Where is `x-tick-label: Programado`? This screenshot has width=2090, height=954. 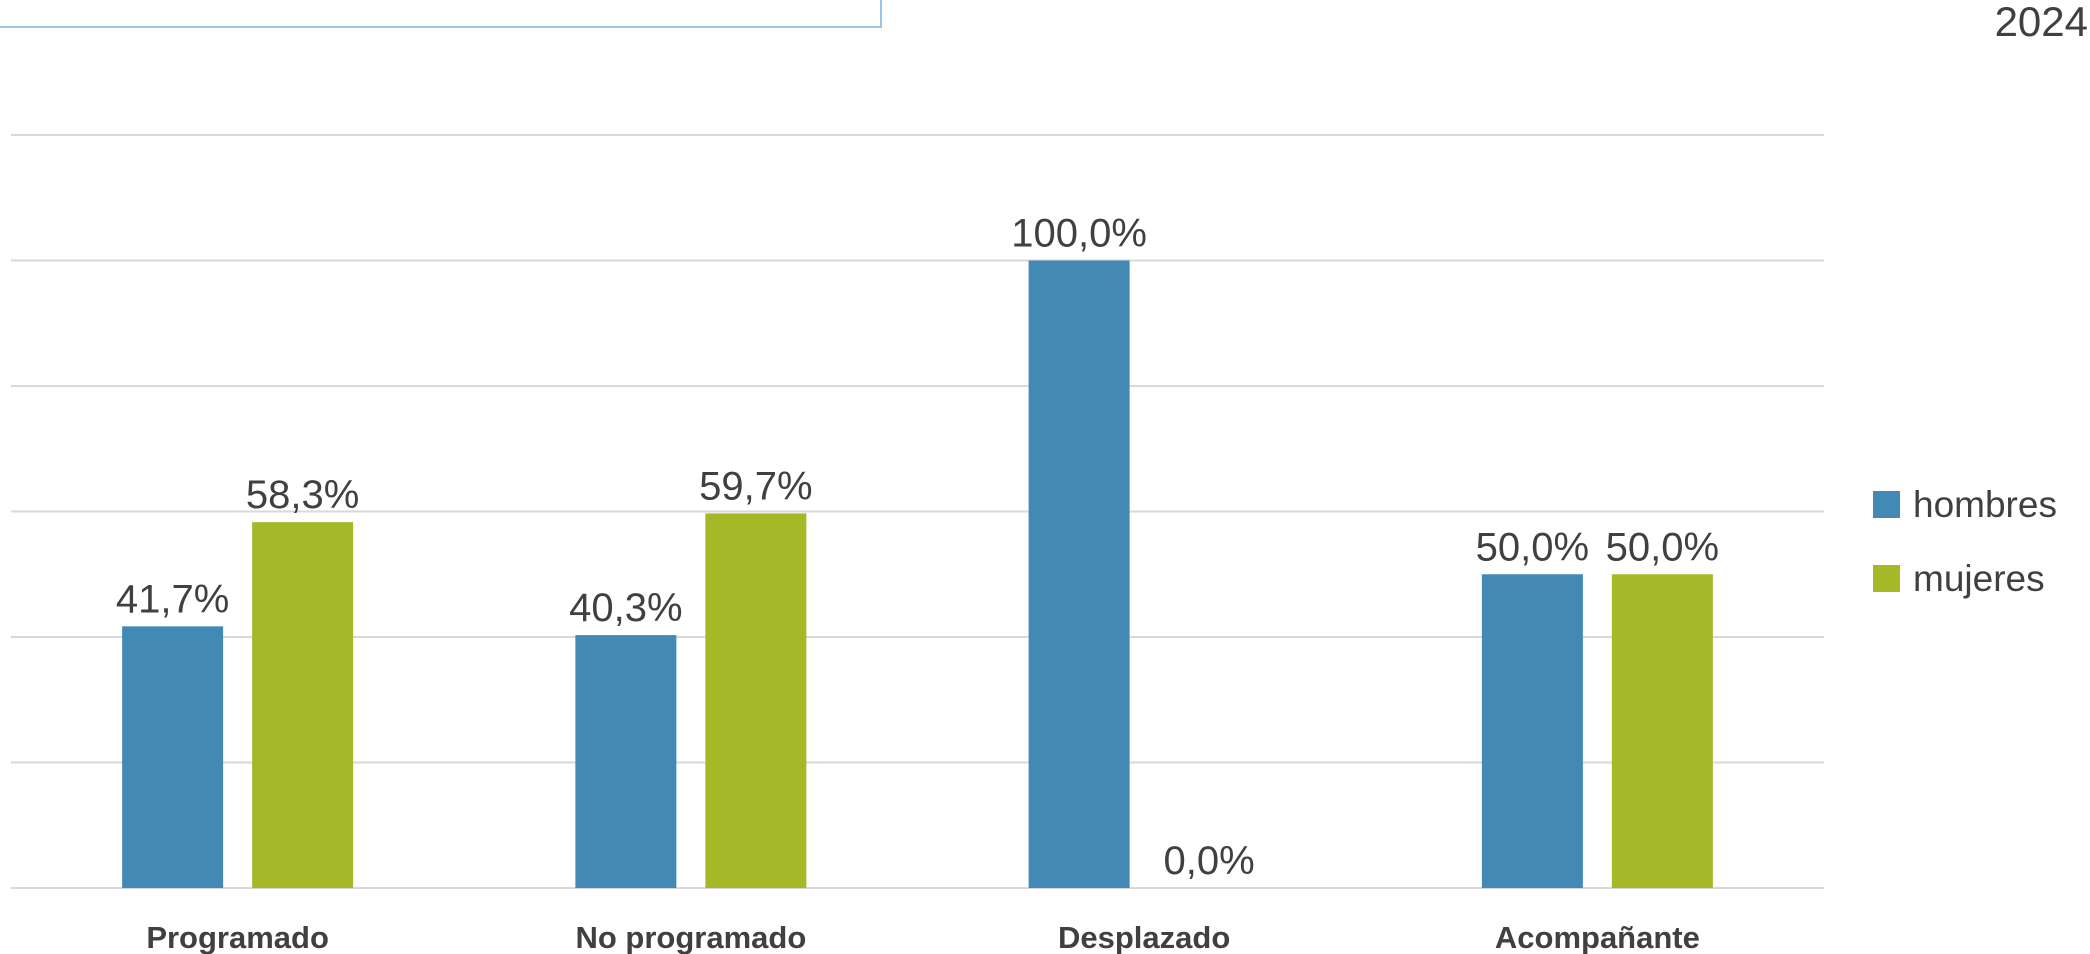
x-tick-label: Programado is located at coordinates (237, 937).